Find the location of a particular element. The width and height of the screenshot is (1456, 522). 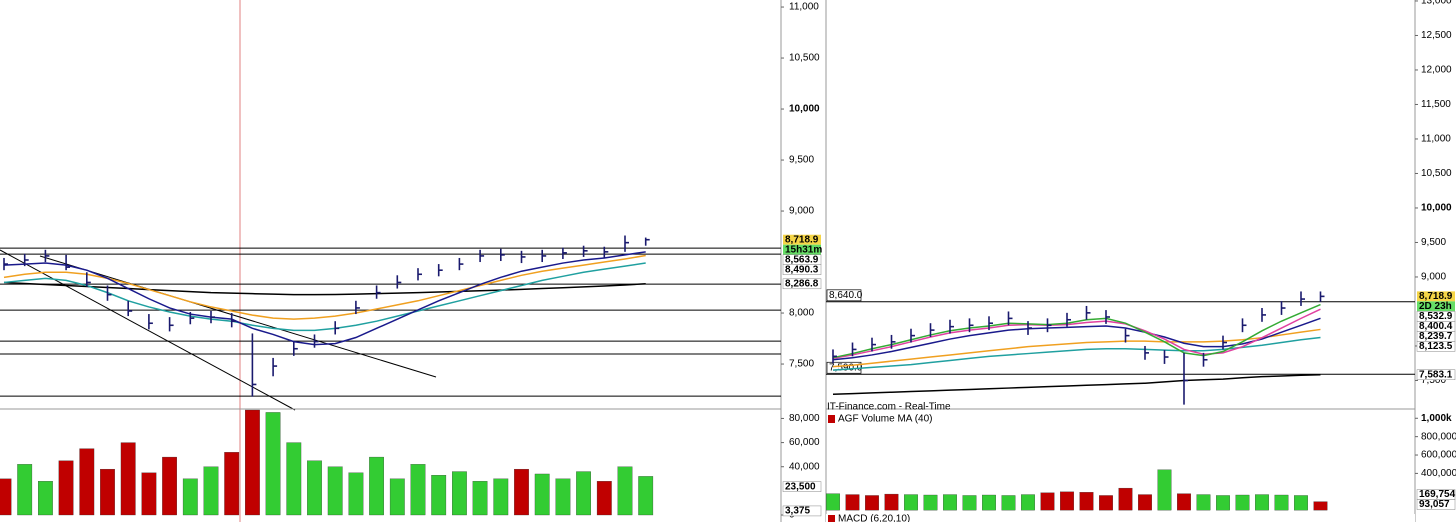

price-tag-label: 8,400.4 is located at coordinates (1436, 326).